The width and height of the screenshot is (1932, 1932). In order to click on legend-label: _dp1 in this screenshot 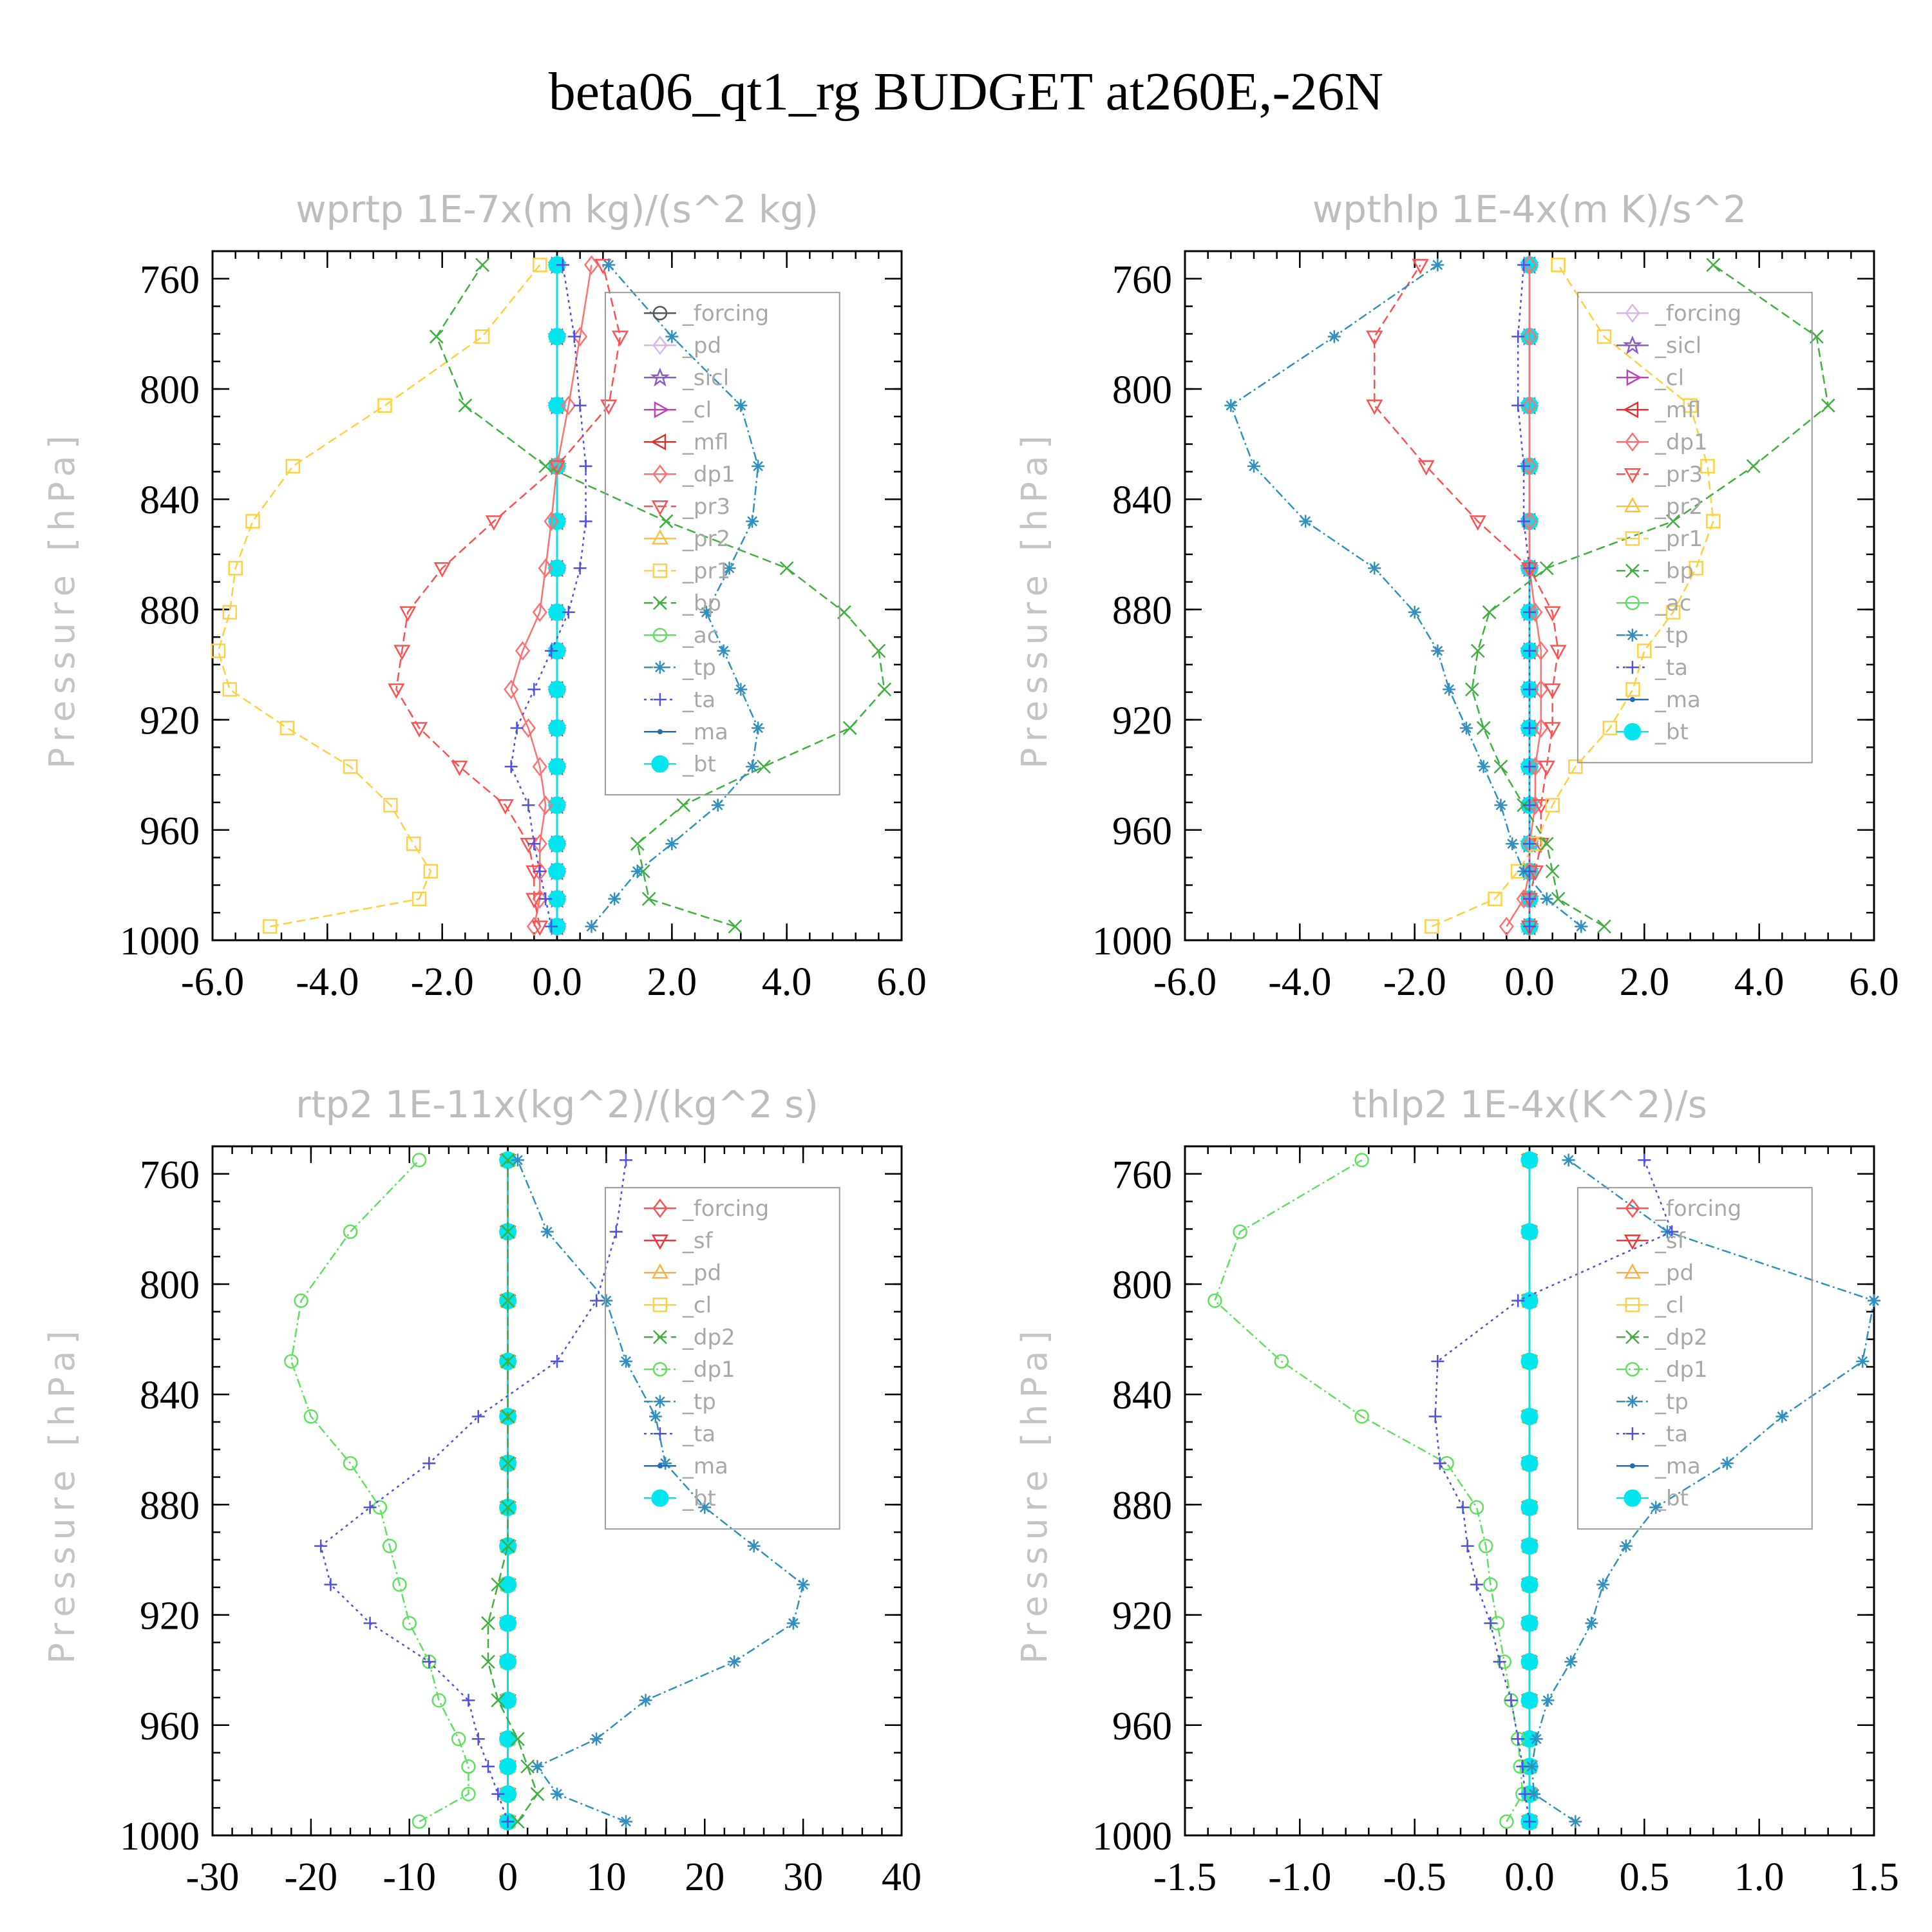, I will do `click(1681, 1370)`.